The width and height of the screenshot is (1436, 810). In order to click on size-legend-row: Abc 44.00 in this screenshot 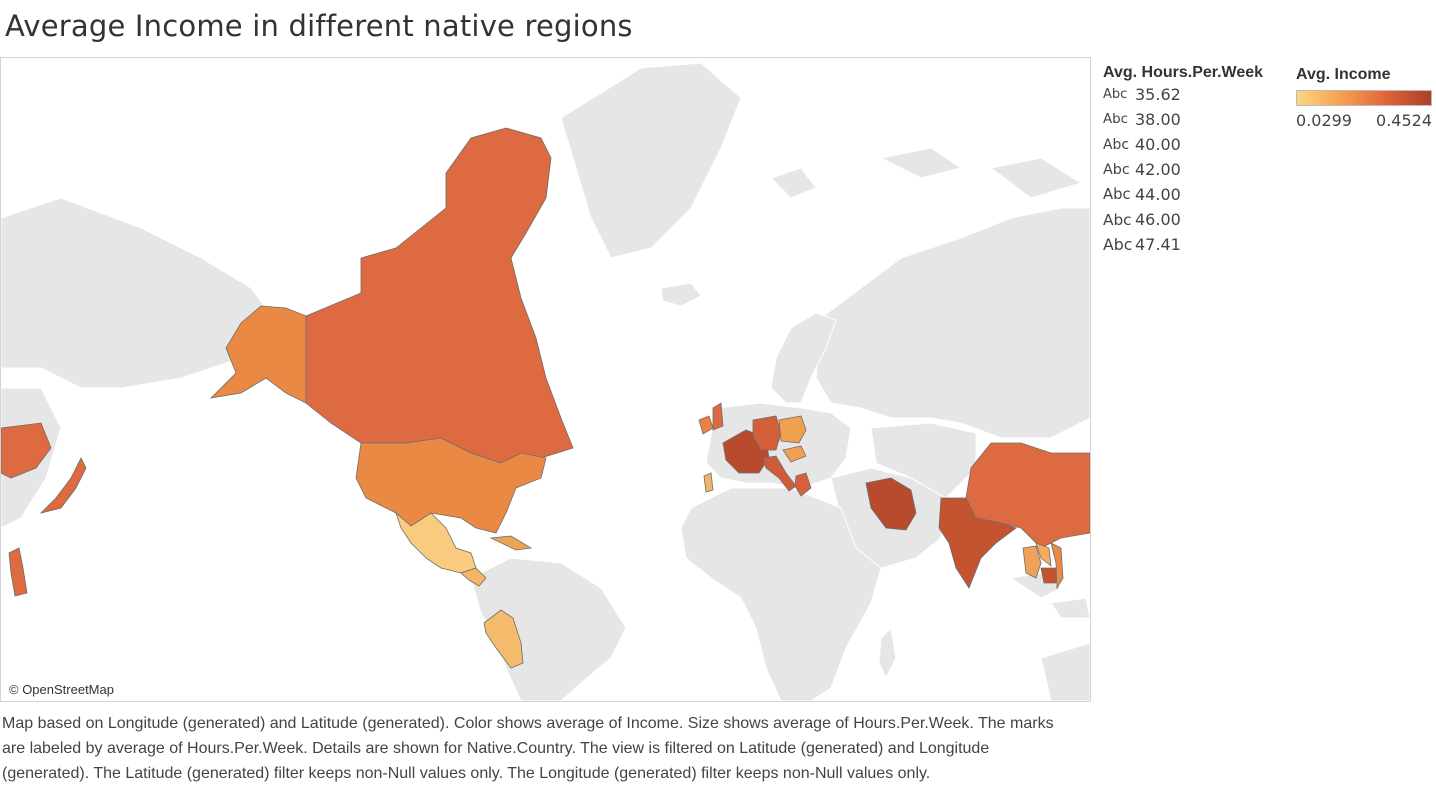, I will do `click(1183, 194)`.